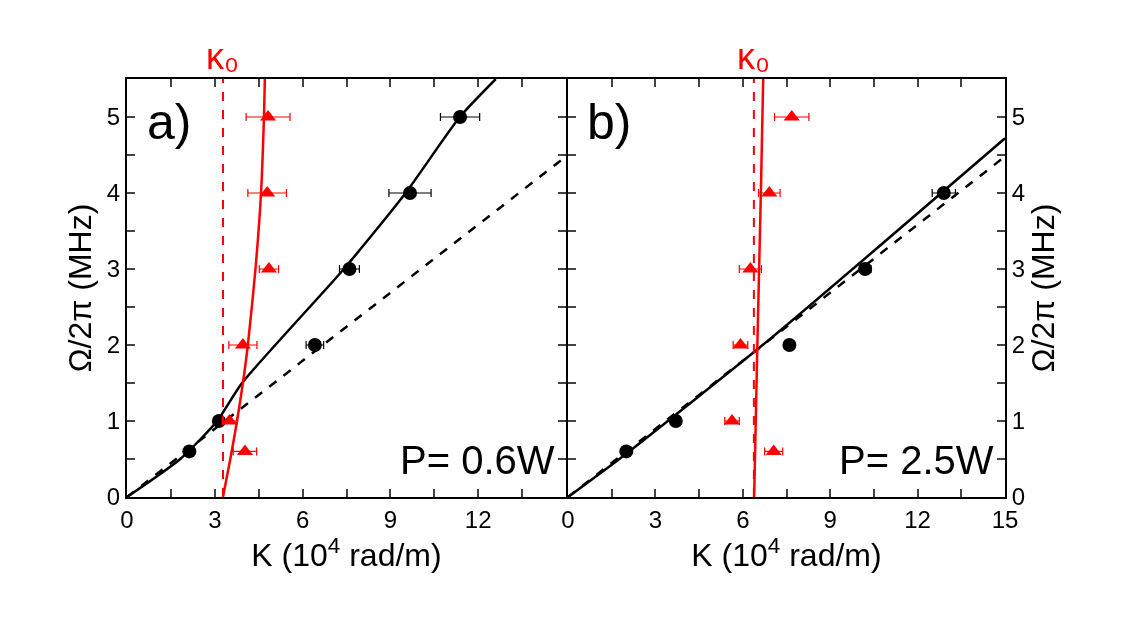 The width and height of the screenshot is (1136, 618). I want to click on annotation: b), so click(609, 122).